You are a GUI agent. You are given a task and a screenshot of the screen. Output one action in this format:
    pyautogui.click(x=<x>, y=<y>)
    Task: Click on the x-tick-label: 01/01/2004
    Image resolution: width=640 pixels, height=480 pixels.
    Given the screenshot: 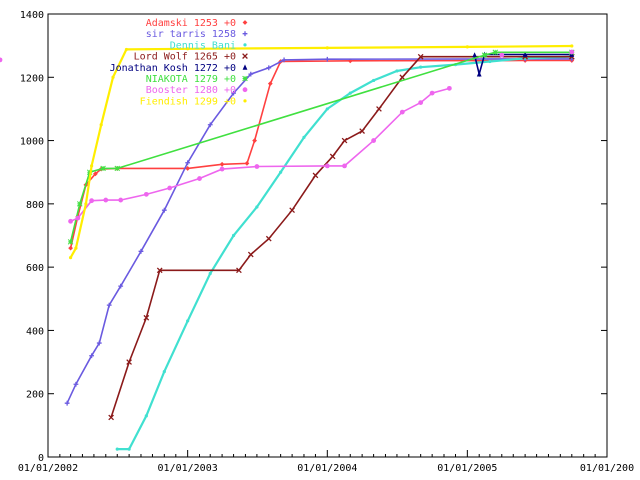 What is the action you would take?
    pyautogui.click(x=327, y=468)
    